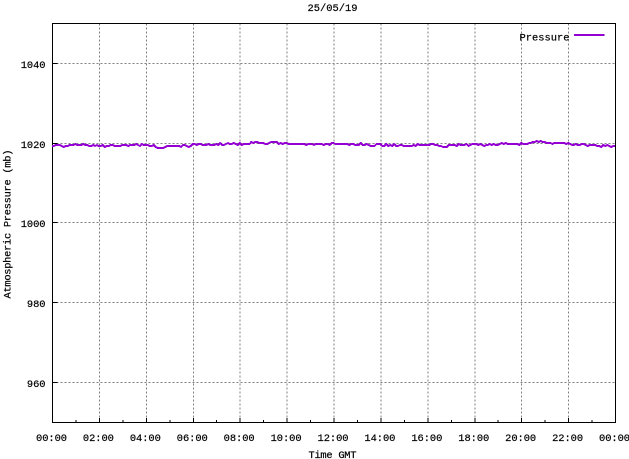  What do you see at coordinates (239, 439) in the screenshot?
I see `svg-text: 08:00` at bounding box center [239, 439].